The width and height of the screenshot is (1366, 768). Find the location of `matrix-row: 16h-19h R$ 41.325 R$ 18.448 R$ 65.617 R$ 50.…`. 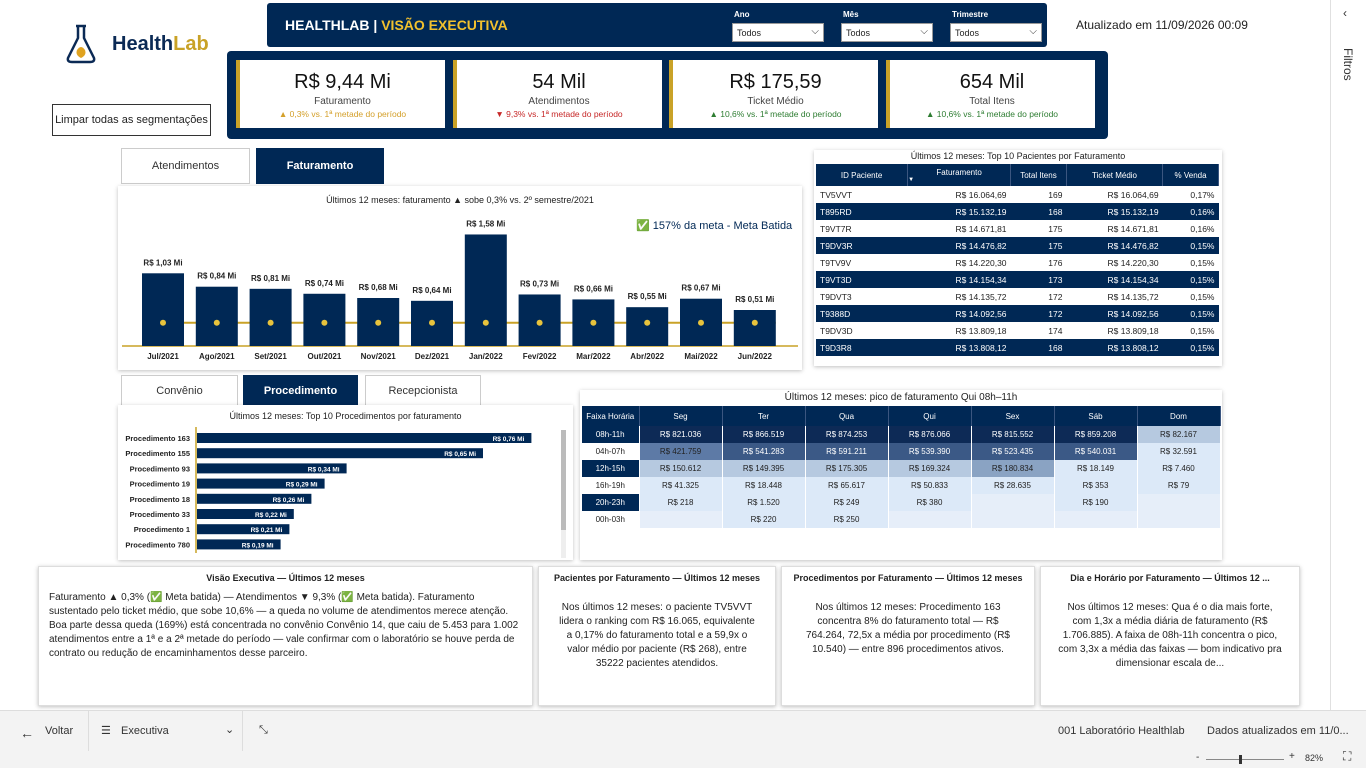

matrix-row: 16h-19h R$ 41.325 R$ 18.448 R$ 65.617 R$ 50.… is located at coordinates (901, 485).